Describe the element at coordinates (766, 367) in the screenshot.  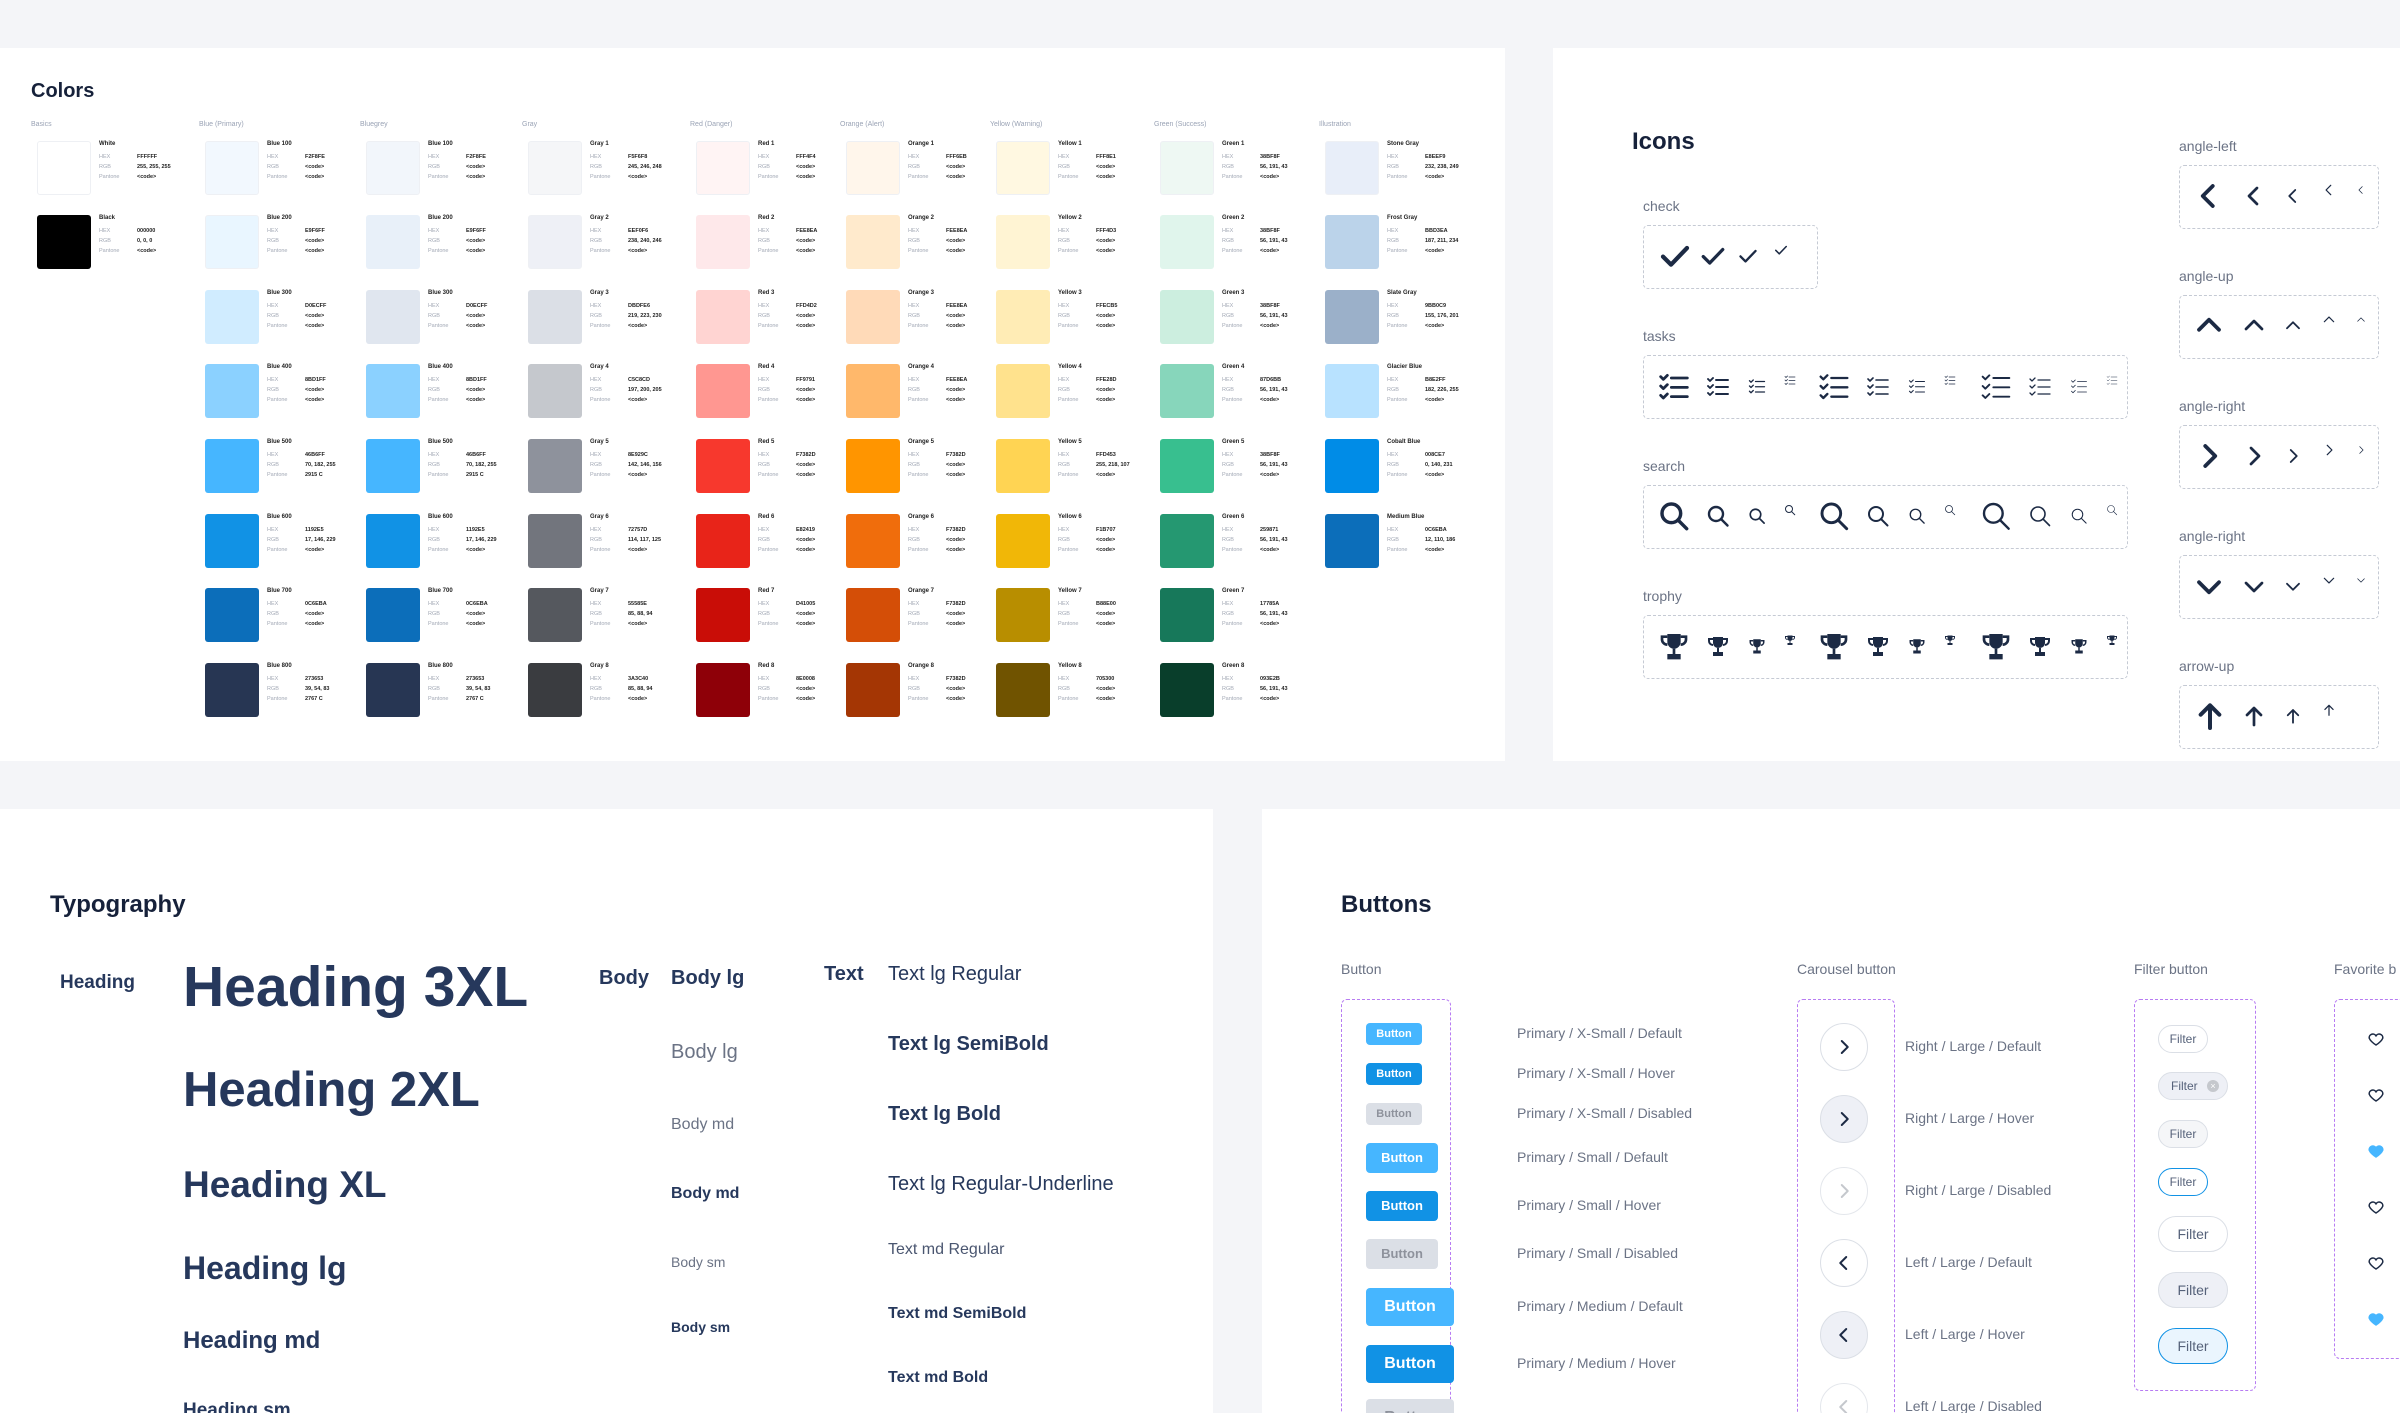
I see `color-name: Red 4` at that location.